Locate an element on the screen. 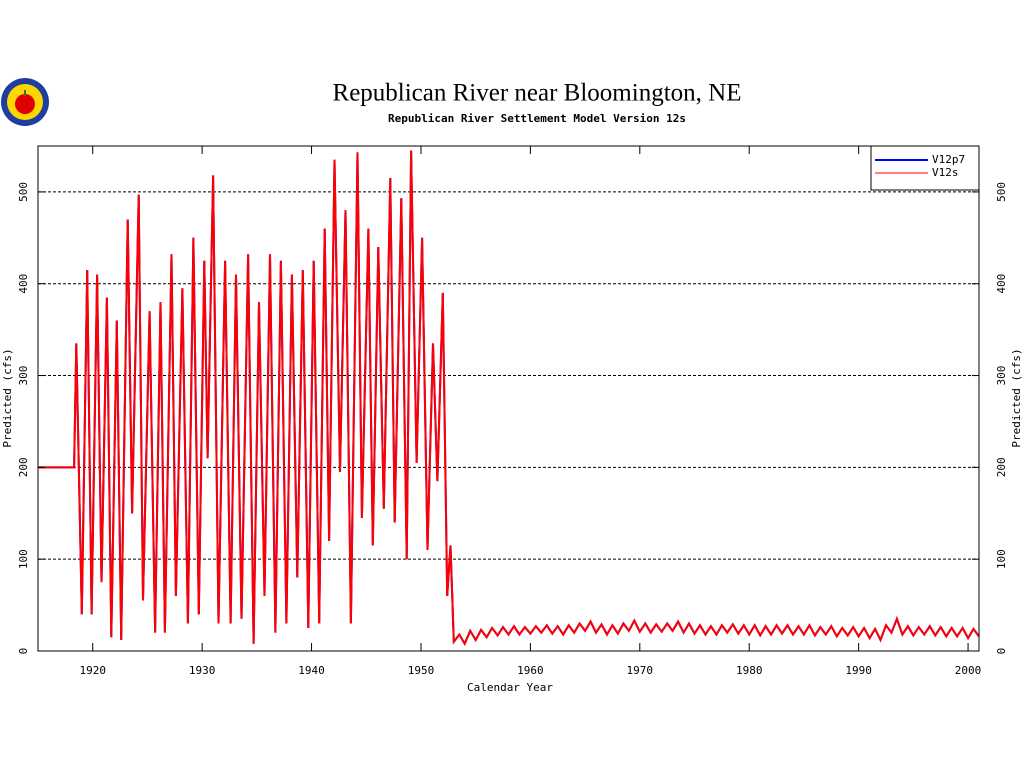 The image size is (1024, 768). x-tick-label: 1930 is located at coordinates (202, 670).